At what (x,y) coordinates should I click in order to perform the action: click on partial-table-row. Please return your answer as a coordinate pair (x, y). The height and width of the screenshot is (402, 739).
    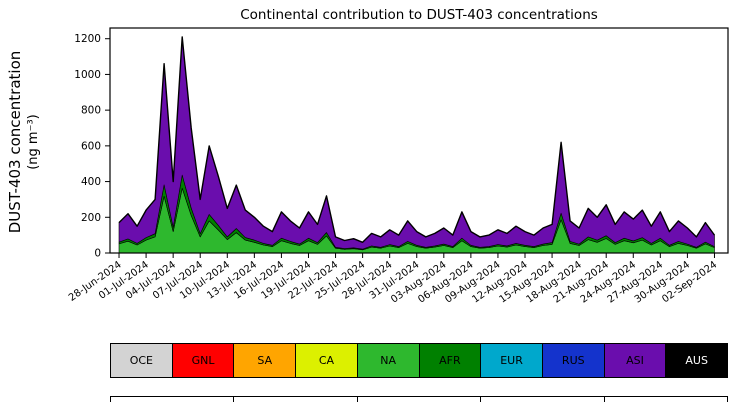
    Looking at the image, I should click on (419, 399).